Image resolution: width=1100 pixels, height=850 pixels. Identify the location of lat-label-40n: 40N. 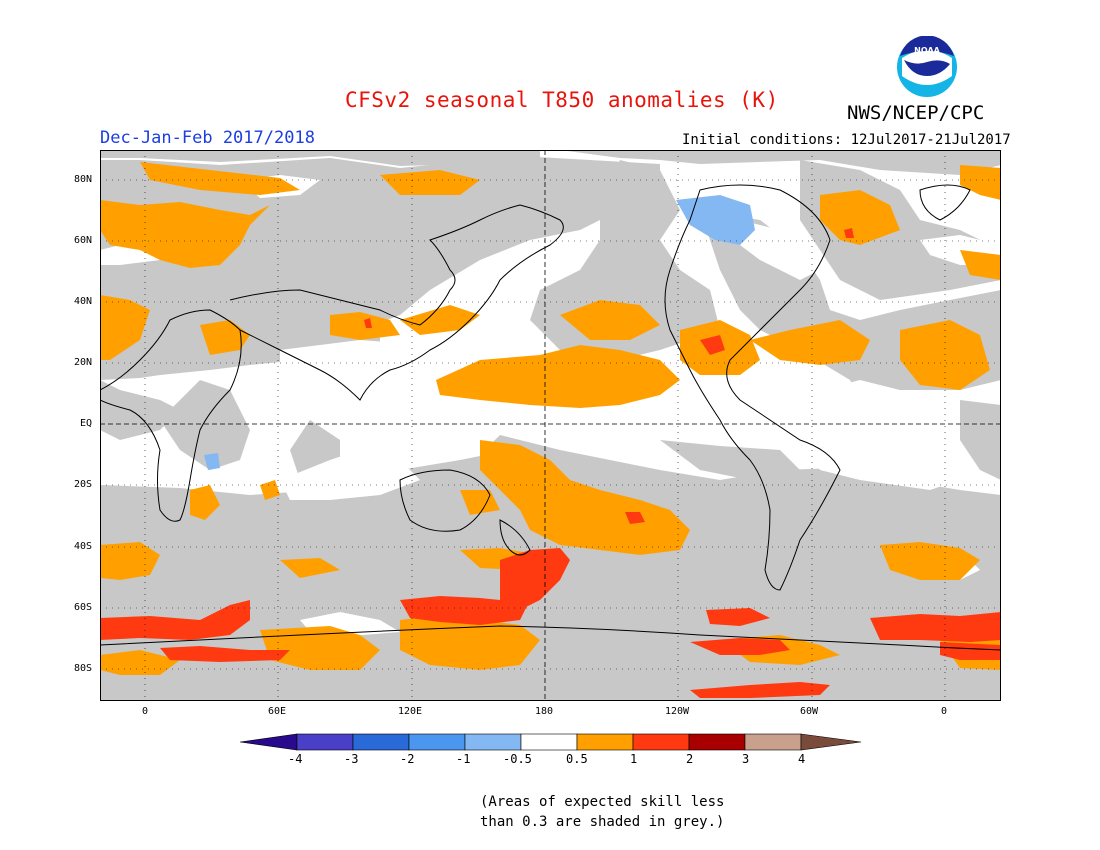
(83, 301).